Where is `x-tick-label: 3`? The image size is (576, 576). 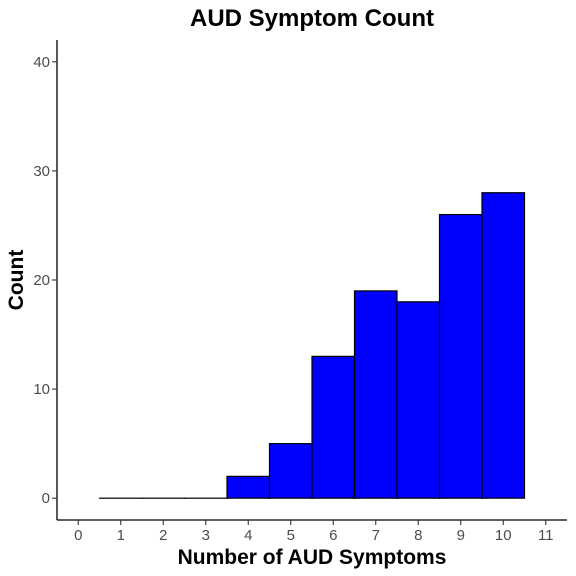
x-tick-label: 3 is located at coordinates (206, 535).